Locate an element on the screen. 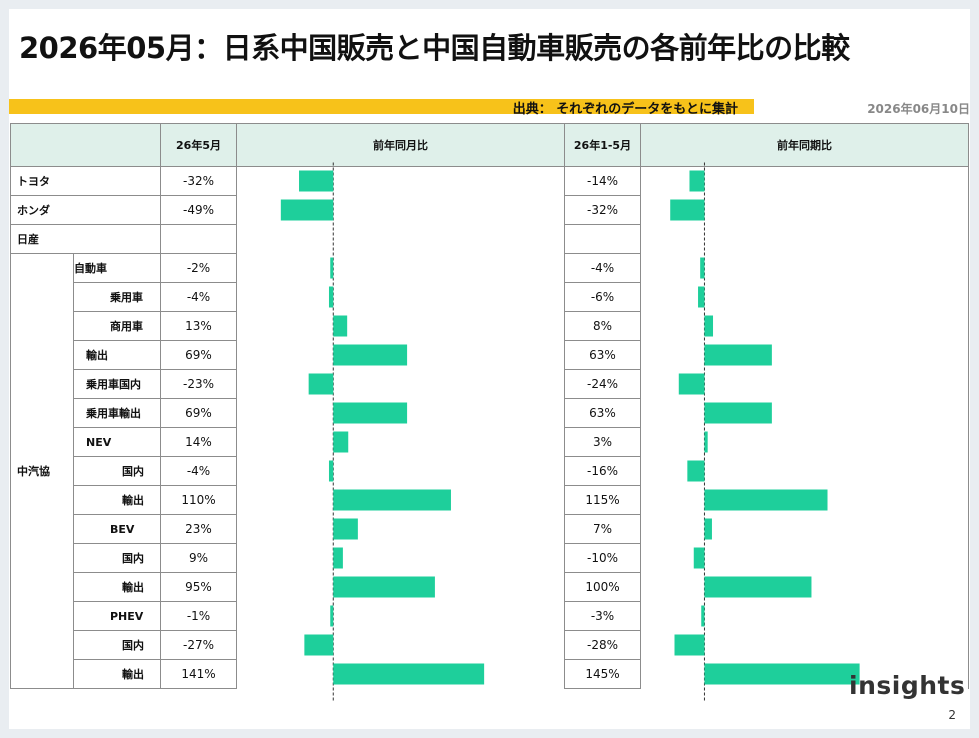 This screenshot has width=979, height=738. header-month: 26年5月 is located at coordinates (198, 145).